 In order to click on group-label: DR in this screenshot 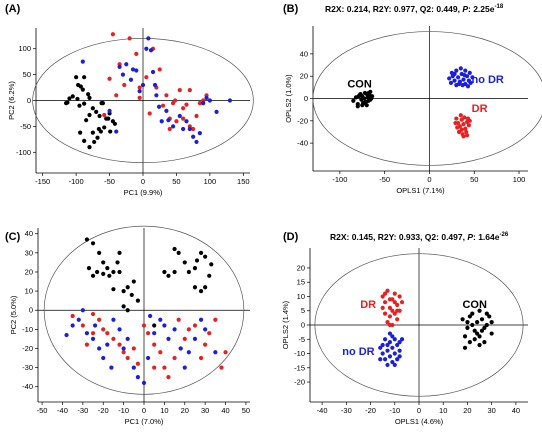, I will do `click(480, 109)`.